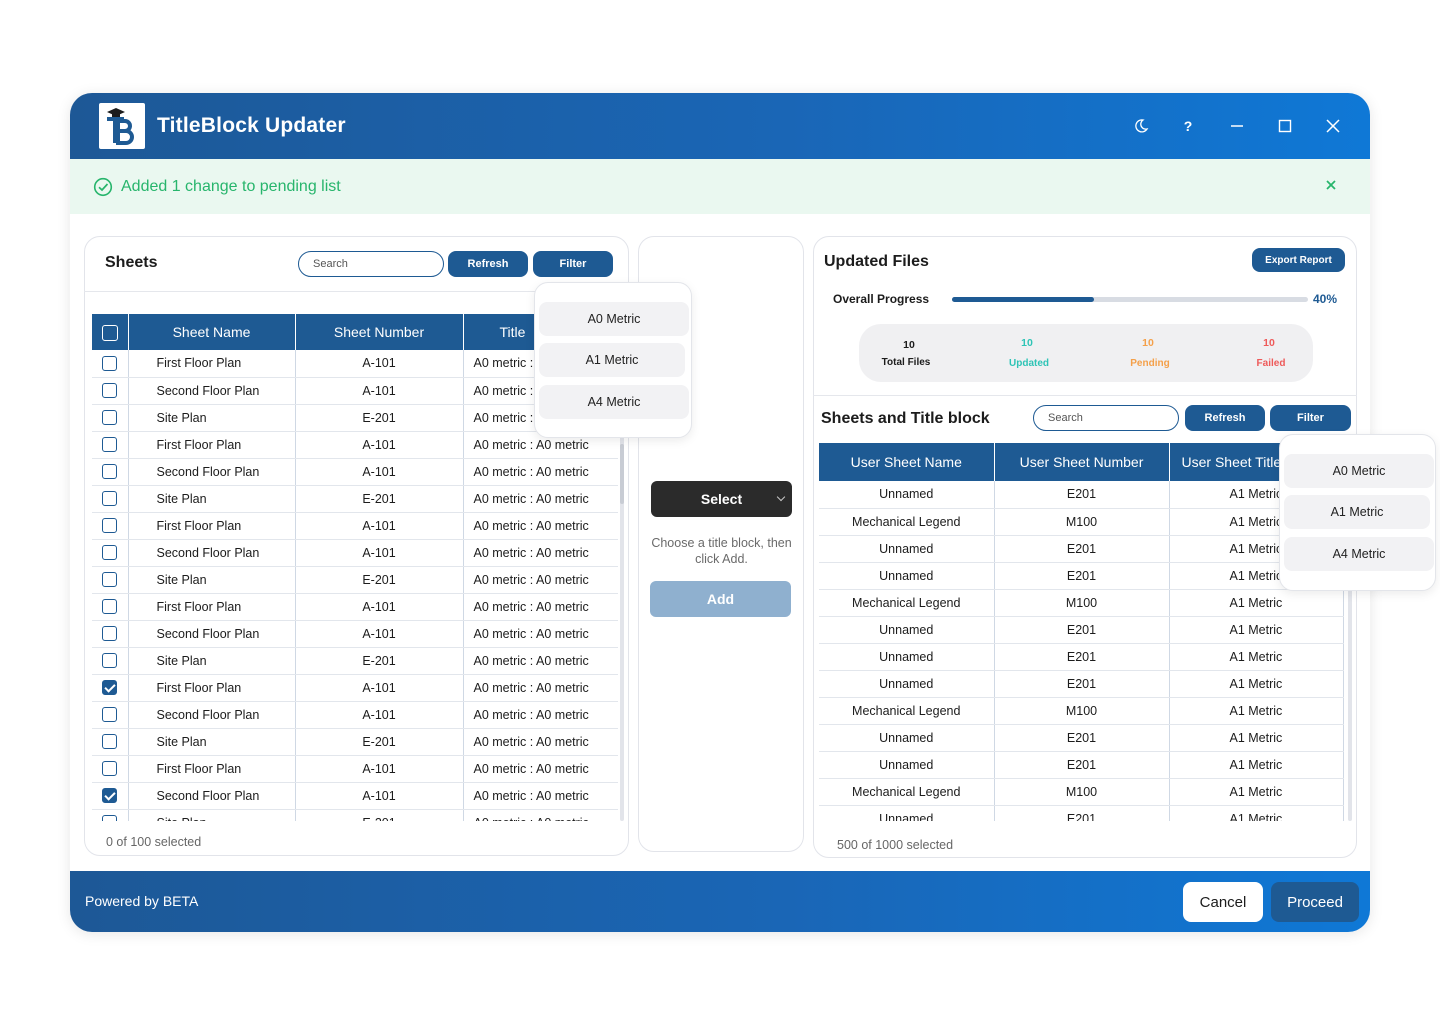 The image size is (1440, 1024). I want to click on titleblock-search-input, so click(1106, 418).